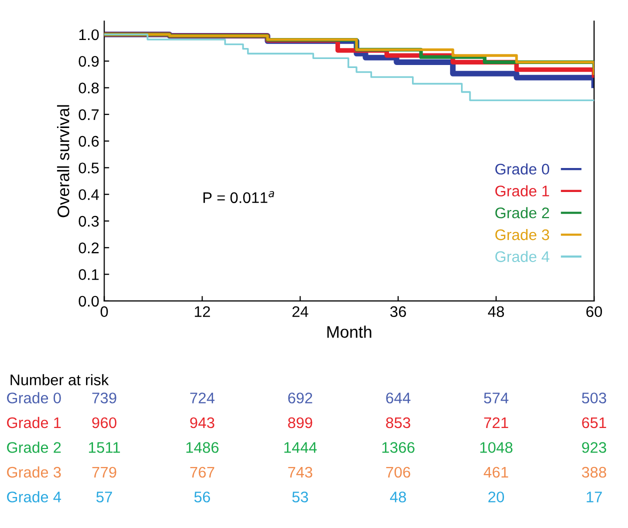 The height and width of the screenshot is (528, 628). Describe the element at coordinates (202, 422) in the screenshot. I see `text: 943` at that location.